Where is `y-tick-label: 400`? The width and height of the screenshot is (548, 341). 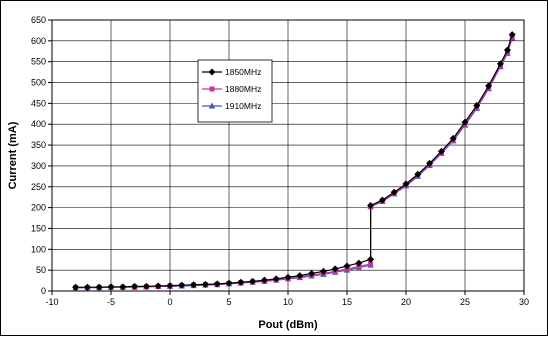 y-tick-label: 400 is located at coordinates (38, 124).